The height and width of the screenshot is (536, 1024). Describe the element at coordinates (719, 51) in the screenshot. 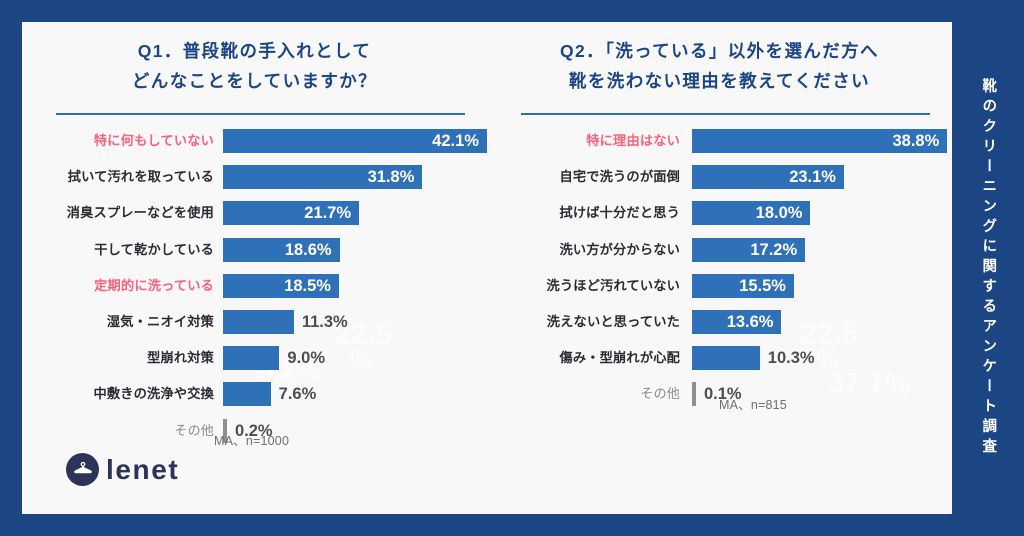

I see `chart-title-q2-line1: Q2．「洗っている」以外を選んだ方へ` at that location.